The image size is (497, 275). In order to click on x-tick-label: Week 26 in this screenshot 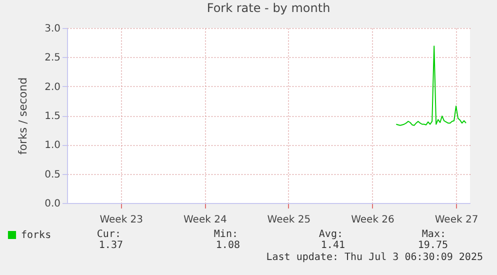, I will do `click(372, 220)`.